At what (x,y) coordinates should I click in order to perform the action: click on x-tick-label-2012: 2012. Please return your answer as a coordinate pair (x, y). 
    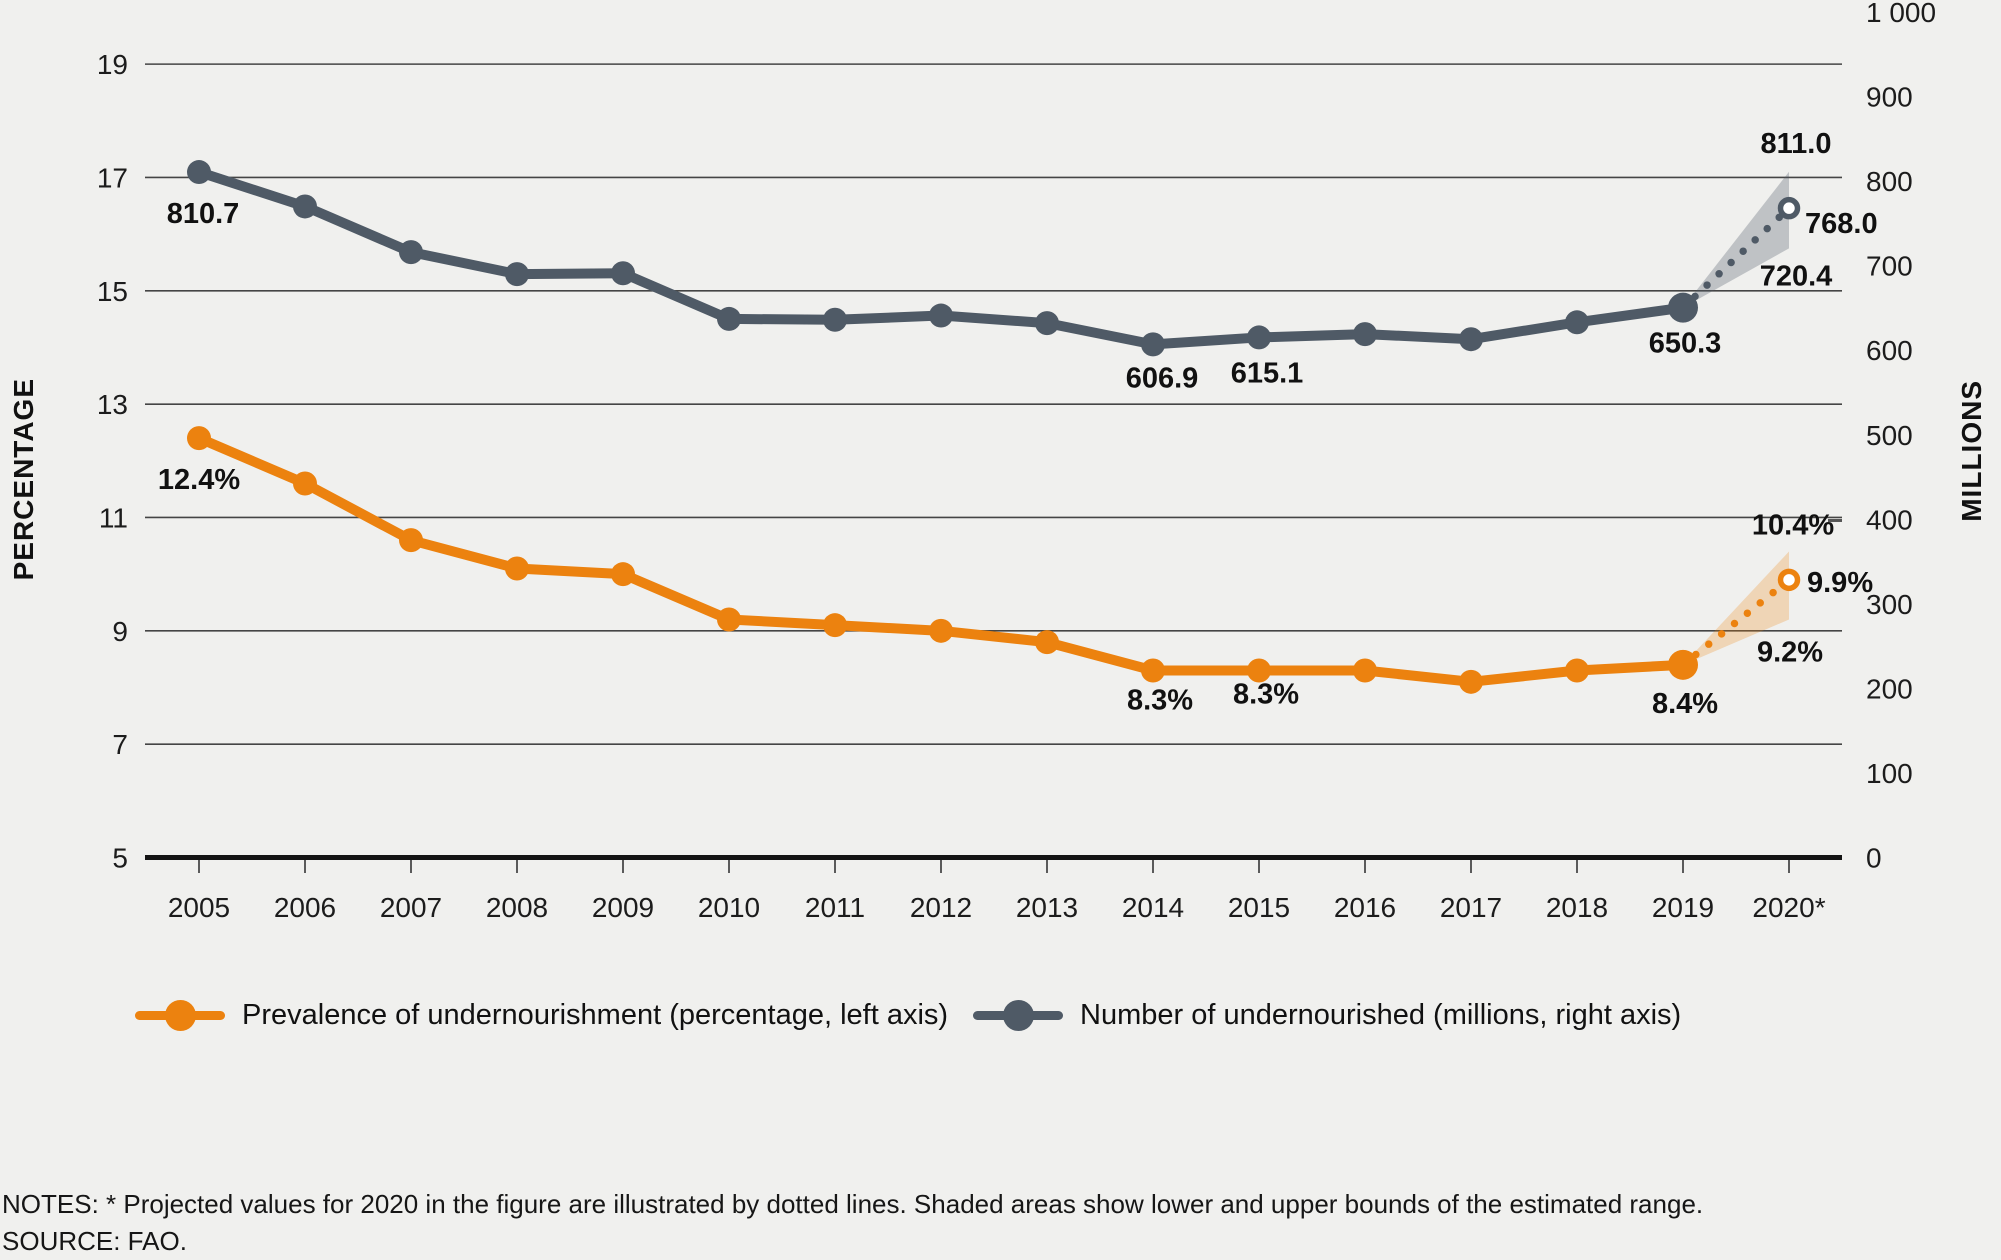
    Looking at the image, I should click on (941, 907).